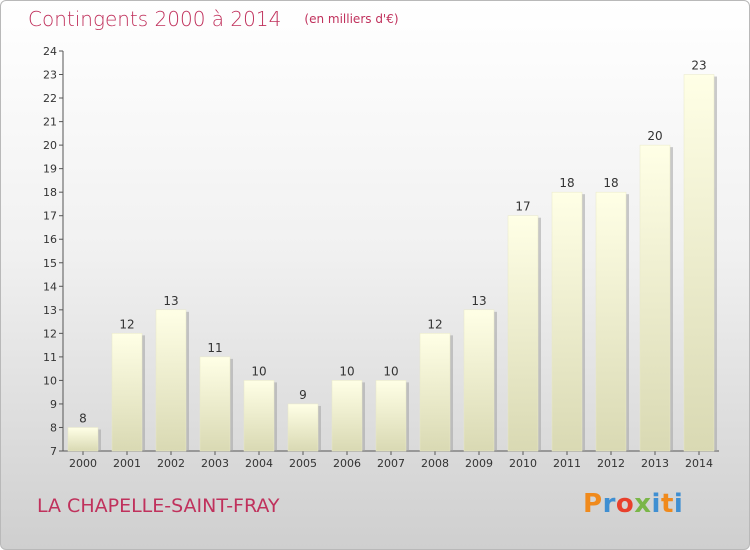 Image resolution: width=750 pixels, height=550 pixels. What do you see at coordinates (259, 463) in the screenshot?
I see `x-tick-label: 2004` at bounding box center [259, 463].